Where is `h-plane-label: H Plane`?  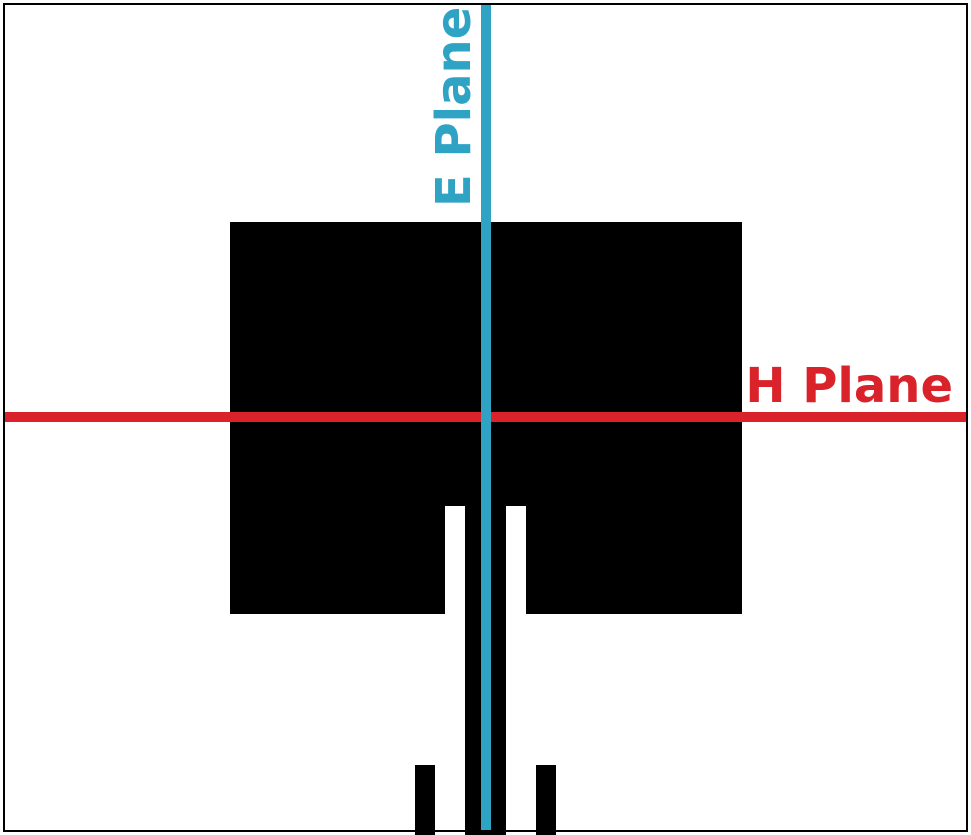 h-plane-label: H Plane is located at coordinates (849, 386).